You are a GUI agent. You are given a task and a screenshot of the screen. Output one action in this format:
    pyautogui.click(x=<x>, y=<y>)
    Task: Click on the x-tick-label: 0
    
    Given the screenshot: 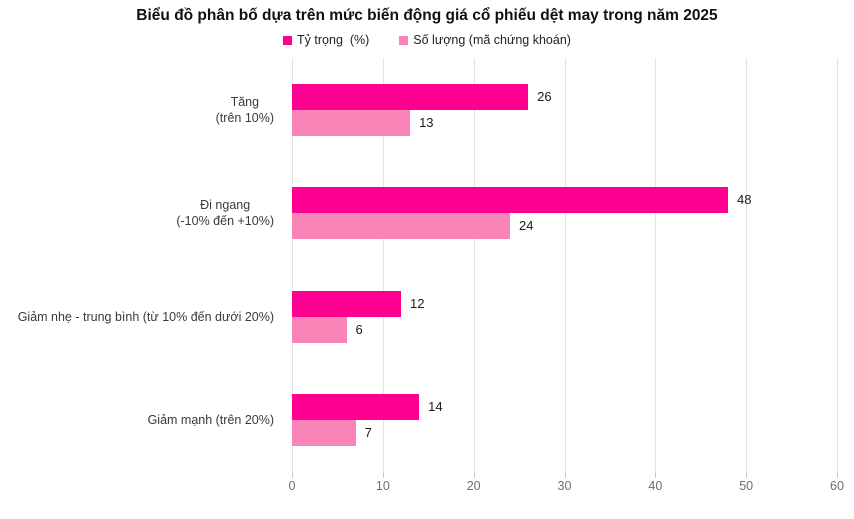 What is the action you would take?
    pyautogui.click(x=292, y=486)
    